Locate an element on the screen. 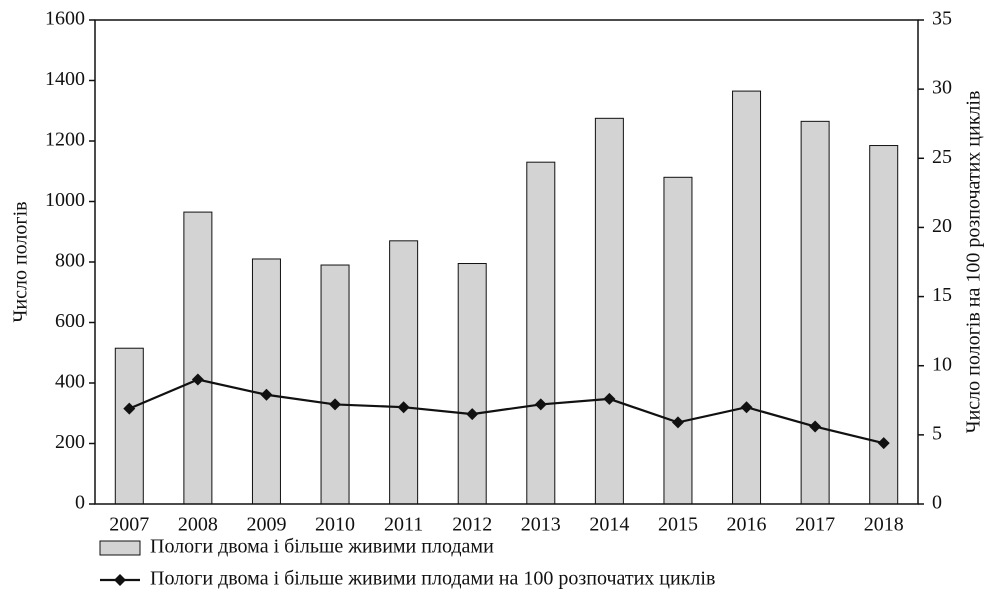 Image resolution: width=991 pixels, height=606 pixels. x-tick-label: 2018 is located at coordinates (884, 525).